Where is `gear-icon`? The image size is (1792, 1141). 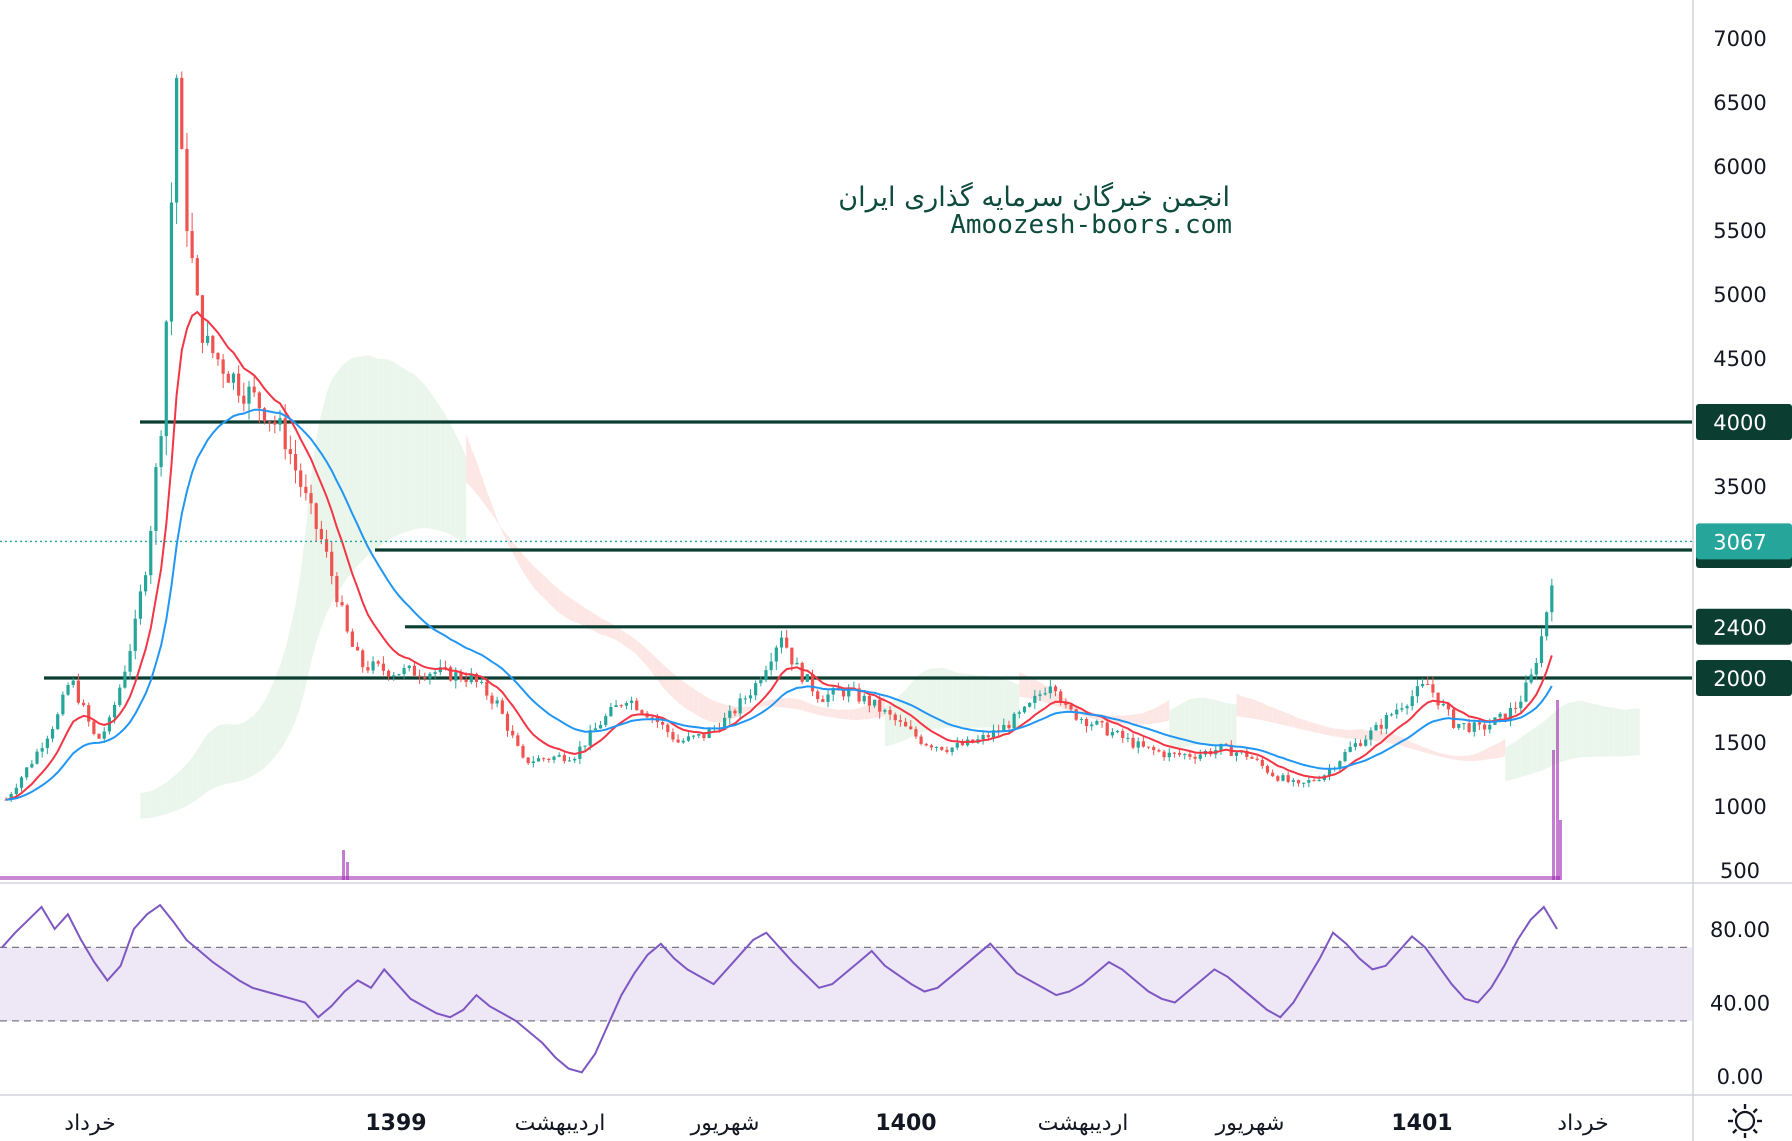
gear-icon is located at coordinates (1745, 1121).